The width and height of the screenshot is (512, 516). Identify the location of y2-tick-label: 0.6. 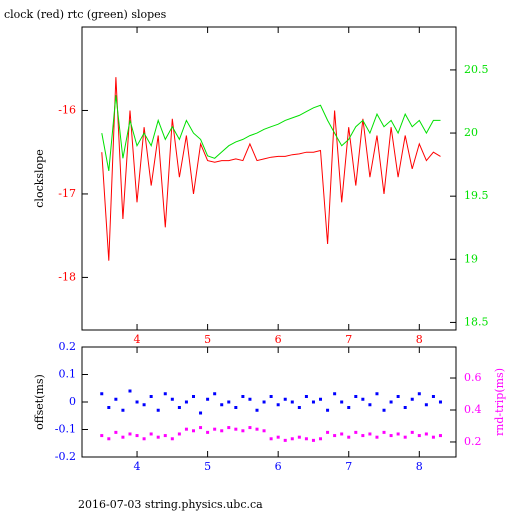
(473, 377).